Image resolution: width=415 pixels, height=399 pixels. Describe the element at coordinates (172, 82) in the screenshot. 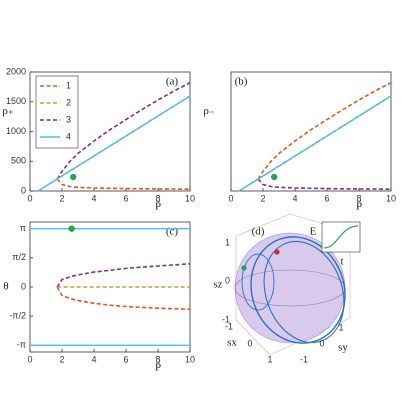

I see `panel-label: (a)` at that location.